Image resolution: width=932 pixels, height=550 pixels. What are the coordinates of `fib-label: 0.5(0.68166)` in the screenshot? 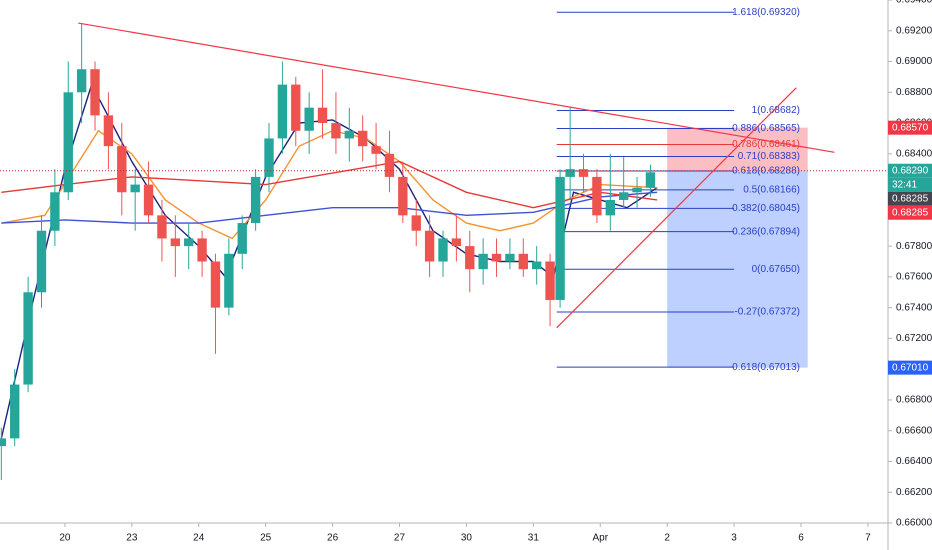 It's located at (771, 189).